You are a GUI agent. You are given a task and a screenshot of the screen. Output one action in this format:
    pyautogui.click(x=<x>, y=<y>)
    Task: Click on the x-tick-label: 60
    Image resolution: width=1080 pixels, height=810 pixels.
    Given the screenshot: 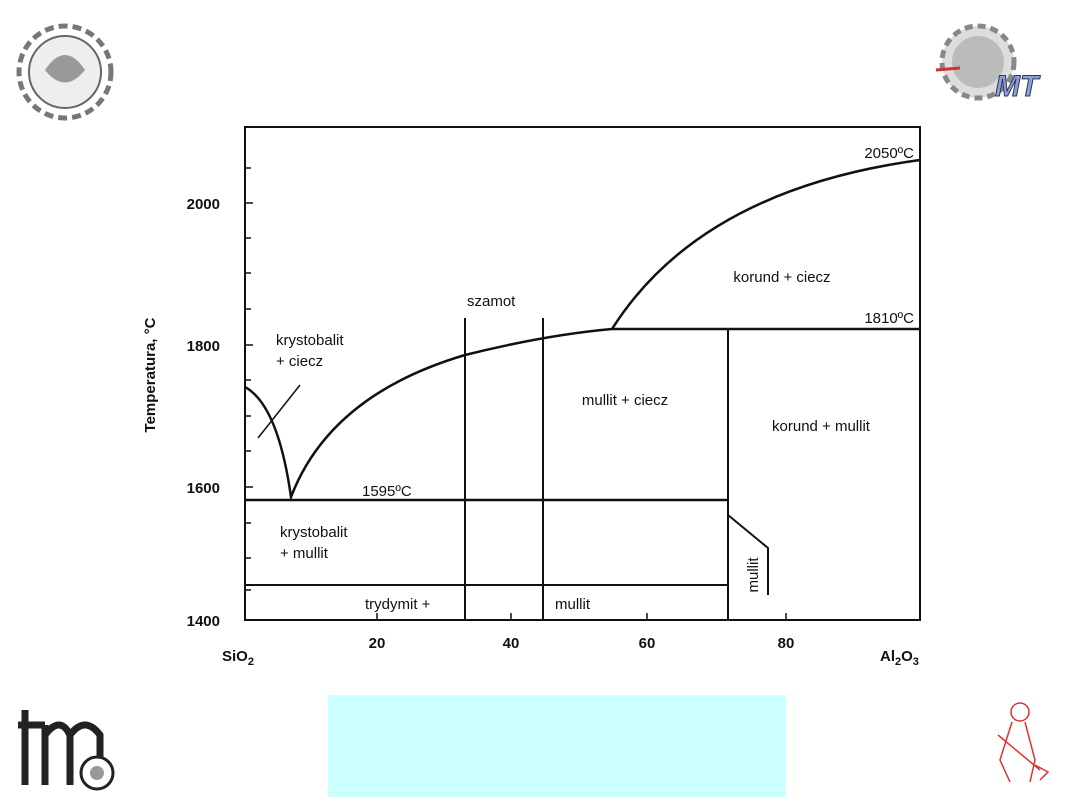 What is the action you would take?
    pyautogui.click(x=647, y=643)
    